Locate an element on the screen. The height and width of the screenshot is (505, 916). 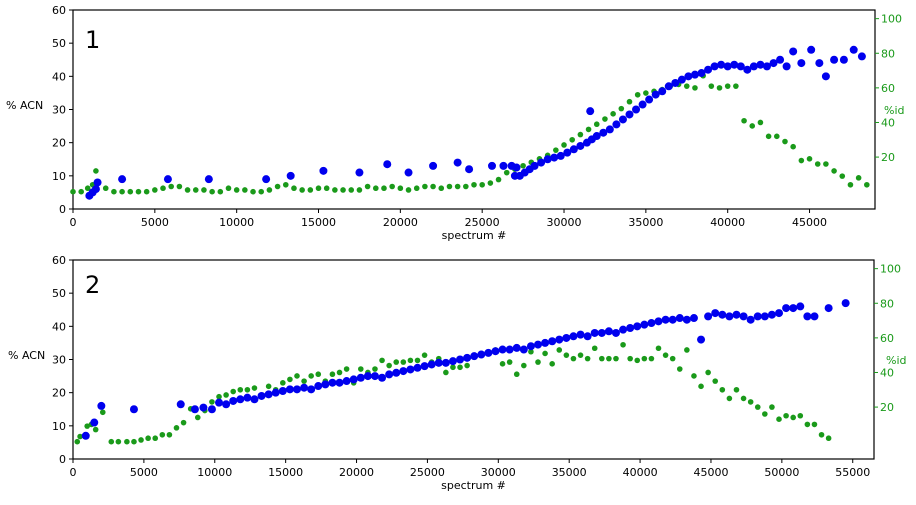
y2-axis-label: %id is located at coordinates (894, 110).